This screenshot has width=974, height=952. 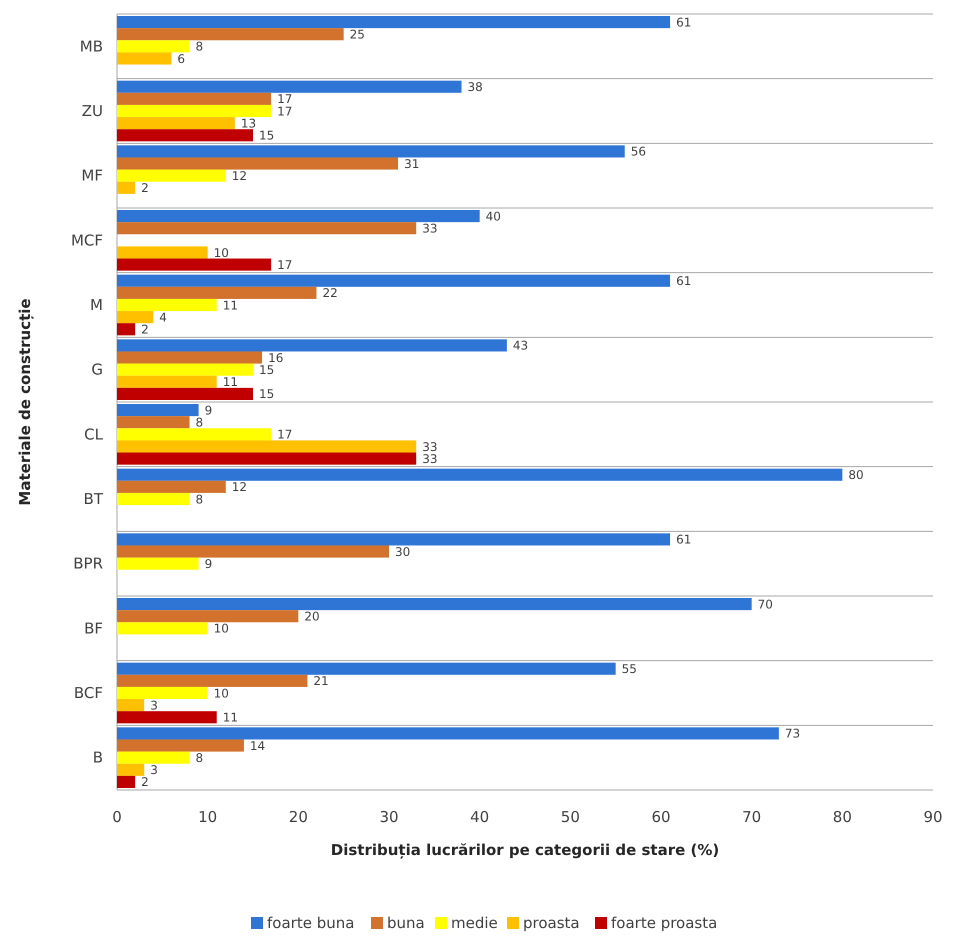 I want to click on data-label: 25, so click(x=357, y=35).